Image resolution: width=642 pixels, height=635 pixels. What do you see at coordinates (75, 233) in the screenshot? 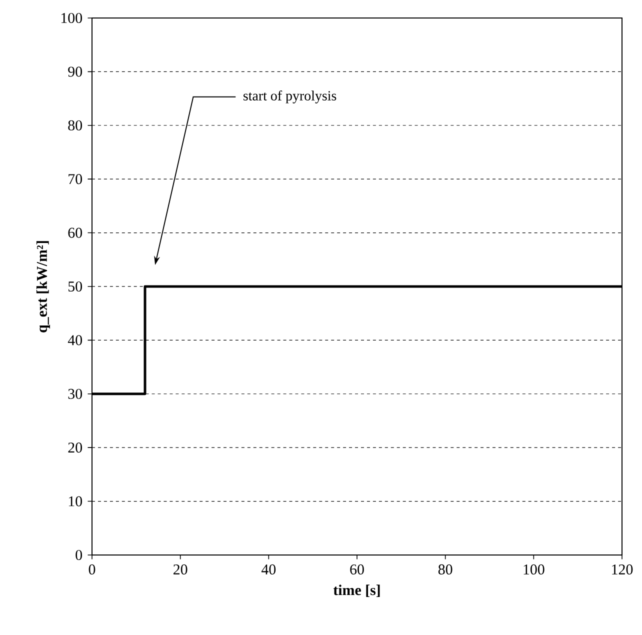
I see `y-tick-label: 60` at bounding box center [75, 233].